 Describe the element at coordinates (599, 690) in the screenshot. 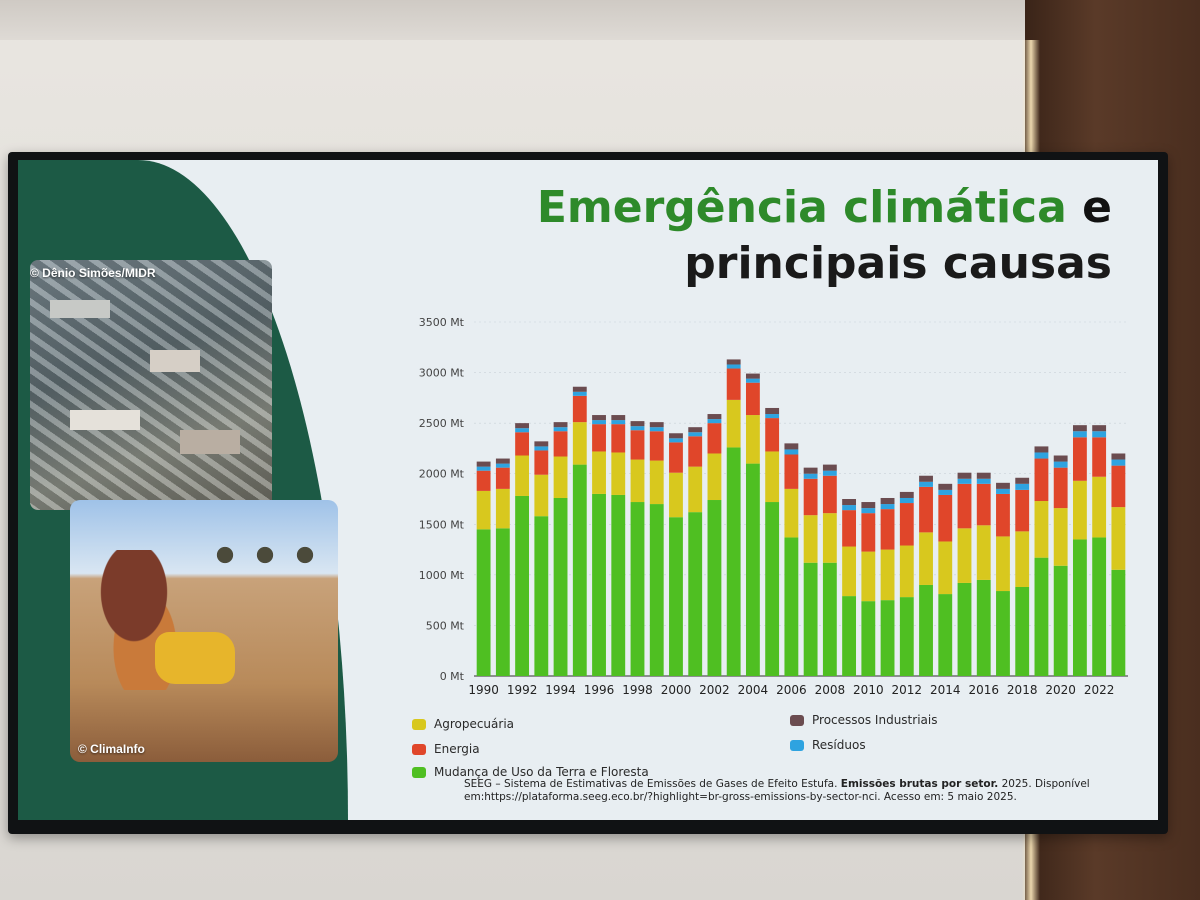

I see `x-tick-label: 1996` at that location.